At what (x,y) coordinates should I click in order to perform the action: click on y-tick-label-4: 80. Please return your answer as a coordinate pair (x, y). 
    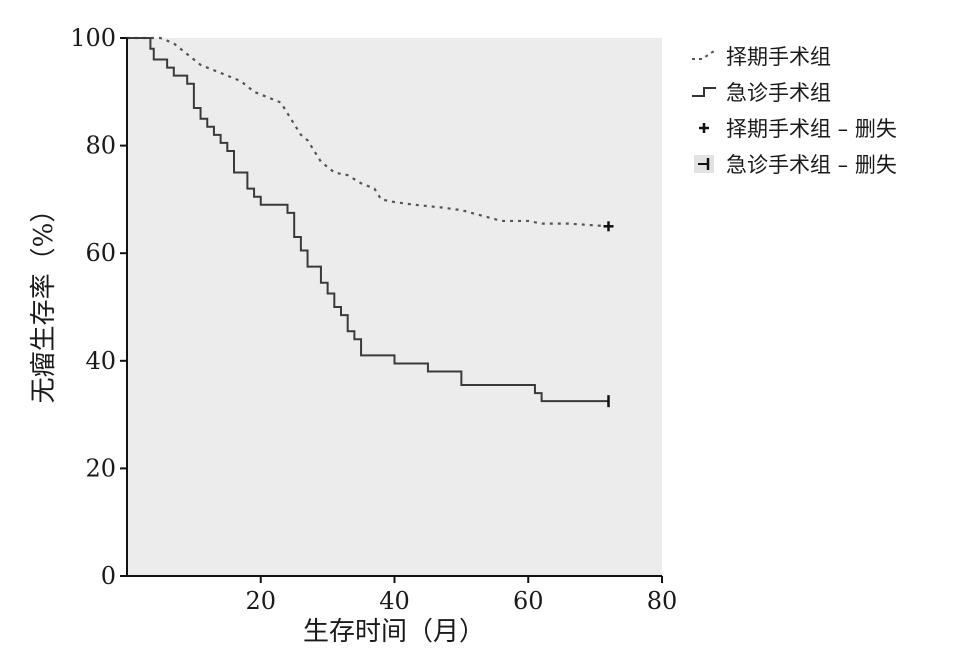
    Looking at the image, I should click on (100, 146).